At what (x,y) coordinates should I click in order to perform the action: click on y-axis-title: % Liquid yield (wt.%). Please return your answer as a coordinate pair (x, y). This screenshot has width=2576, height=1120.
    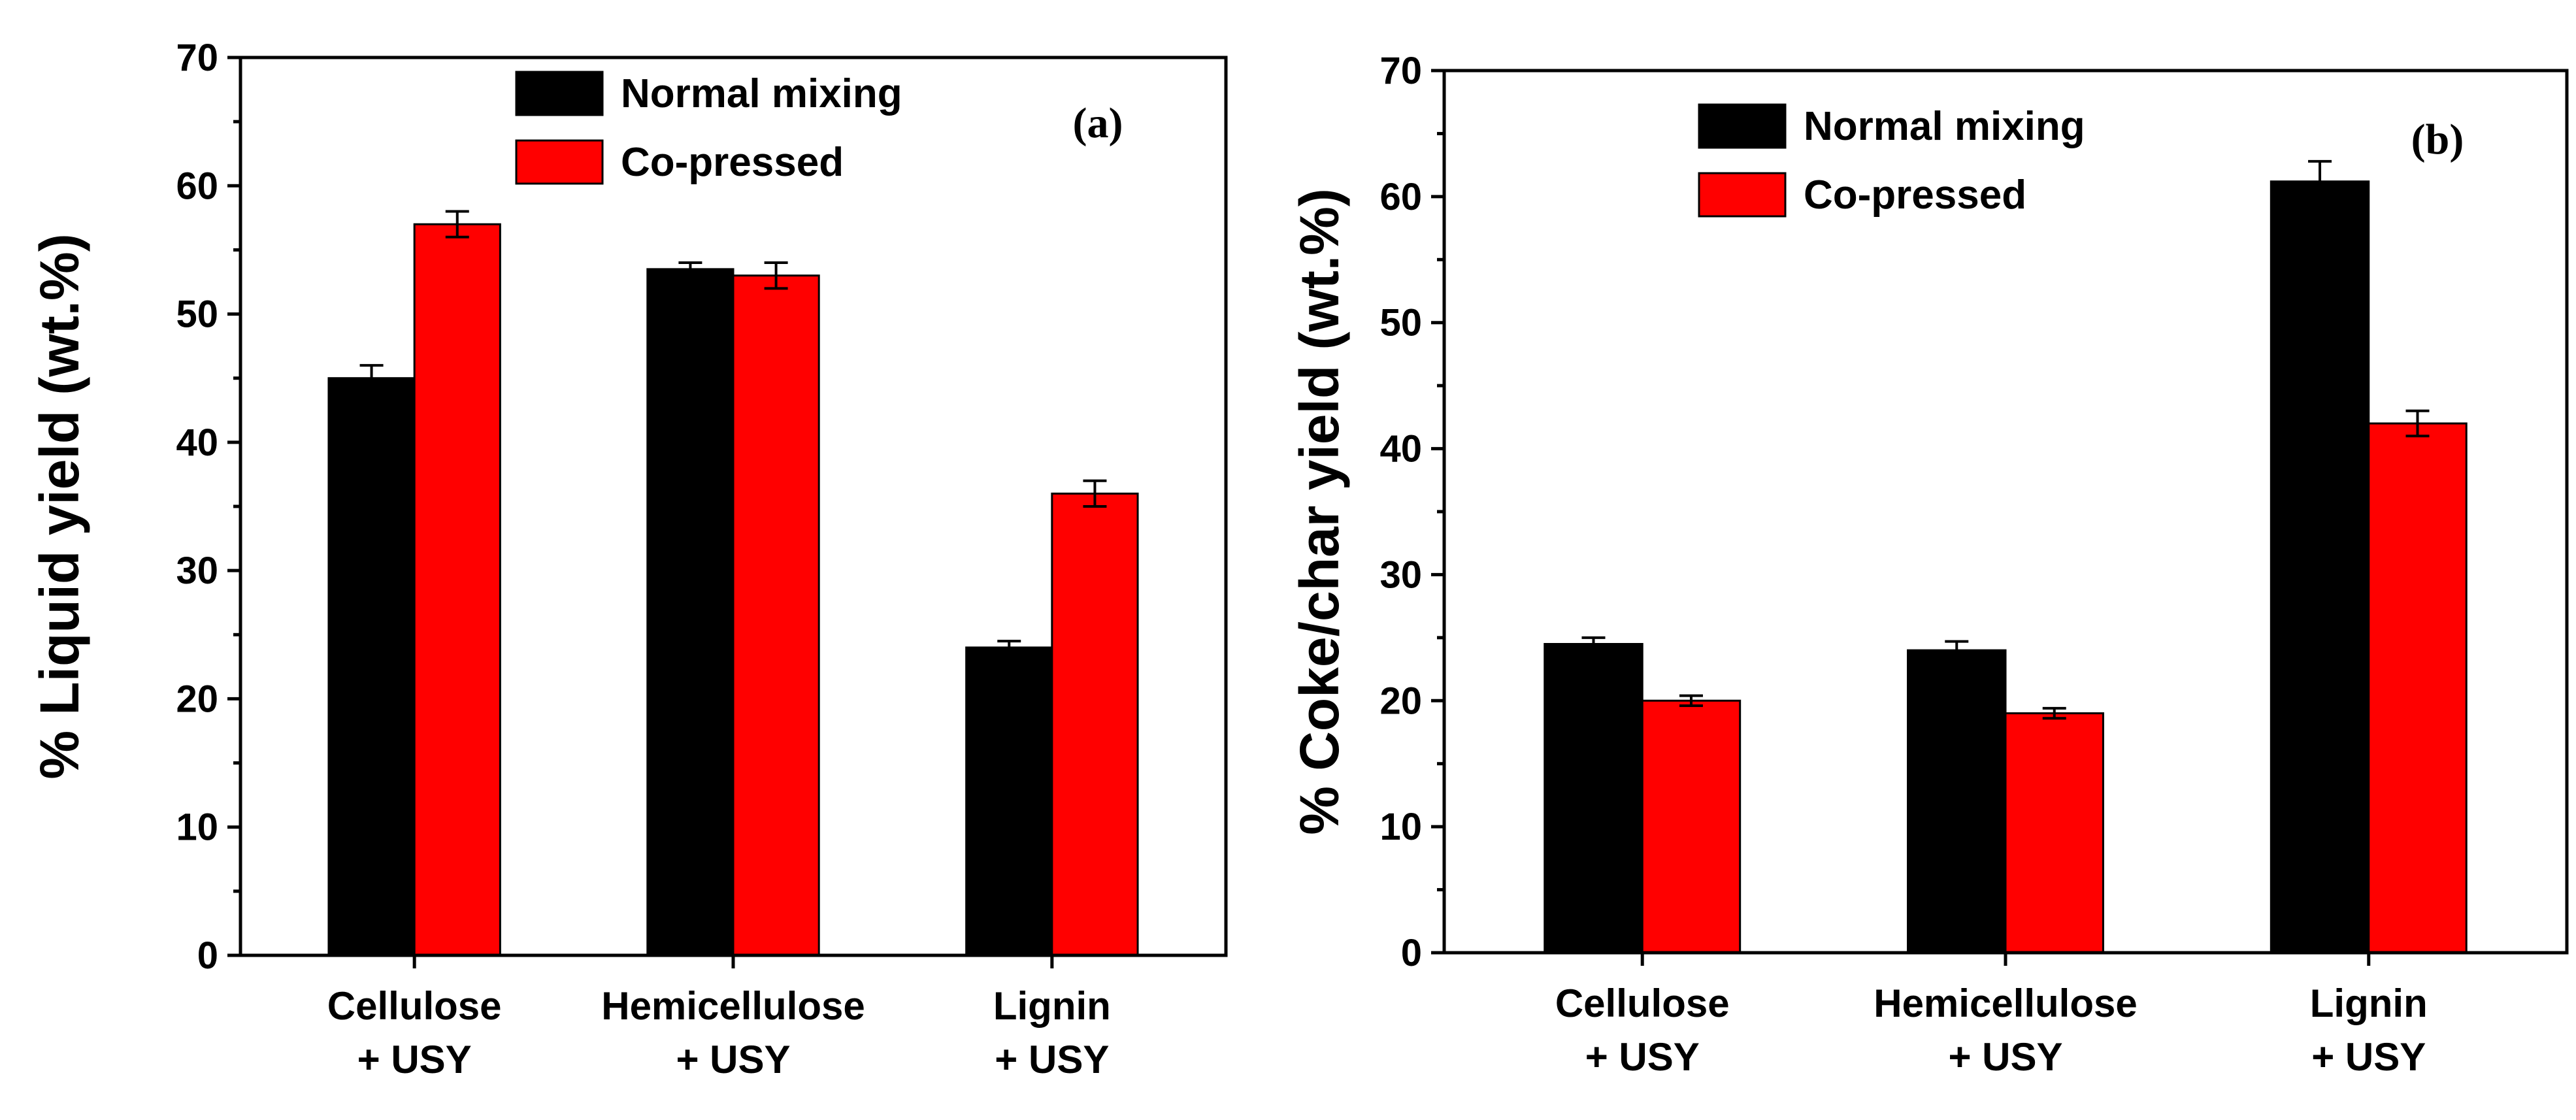
    Looking at the image, I should click on (59, 506).